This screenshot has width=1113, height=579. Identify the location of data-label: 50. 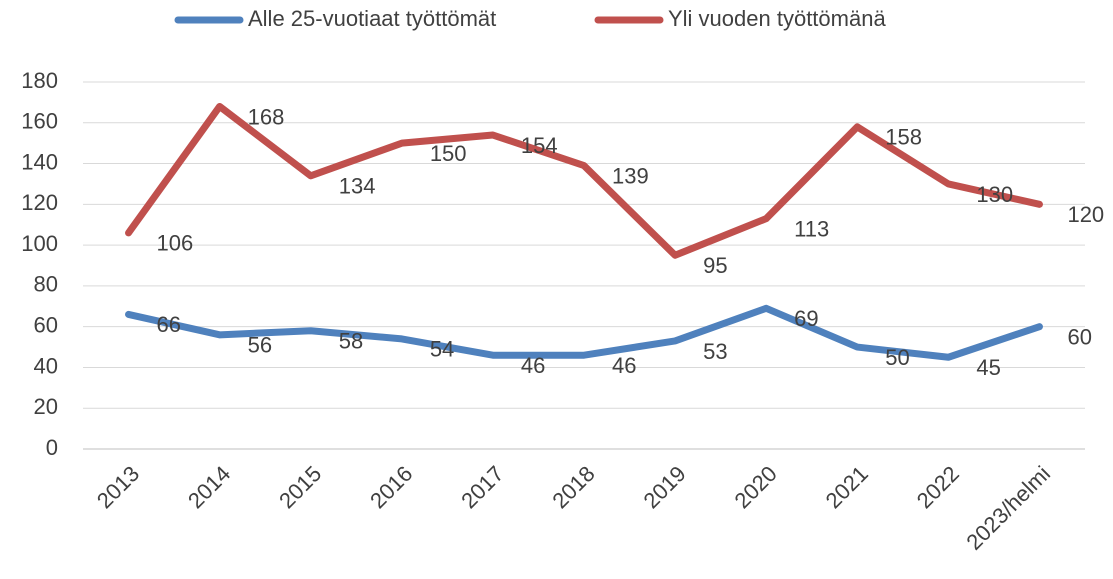
(897, 357).